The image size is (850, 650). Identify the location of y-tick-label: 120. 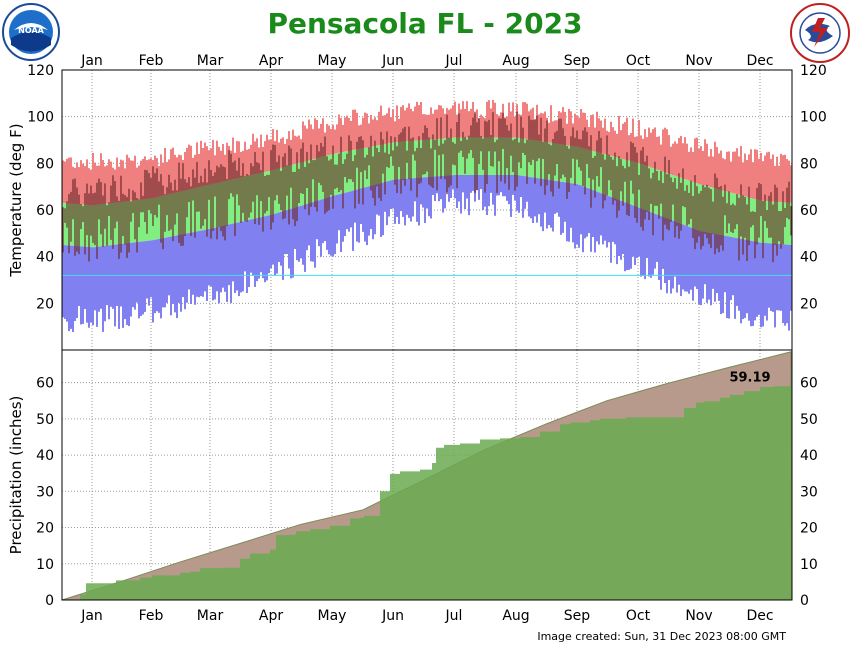
(813, 71).